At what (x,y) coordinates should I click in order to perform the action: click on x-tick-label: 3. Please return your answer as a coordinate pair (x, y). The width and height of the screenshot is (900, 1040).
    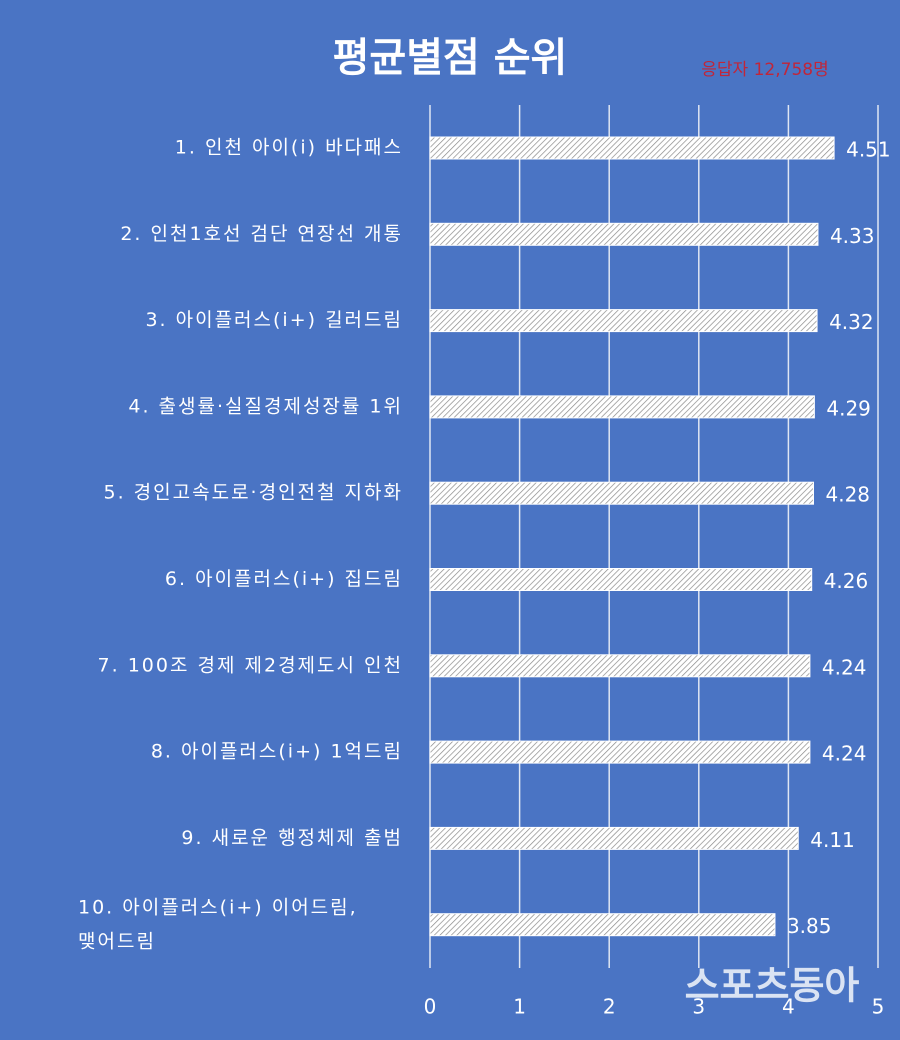
    Looking at the image, I should click on (698, 1007).